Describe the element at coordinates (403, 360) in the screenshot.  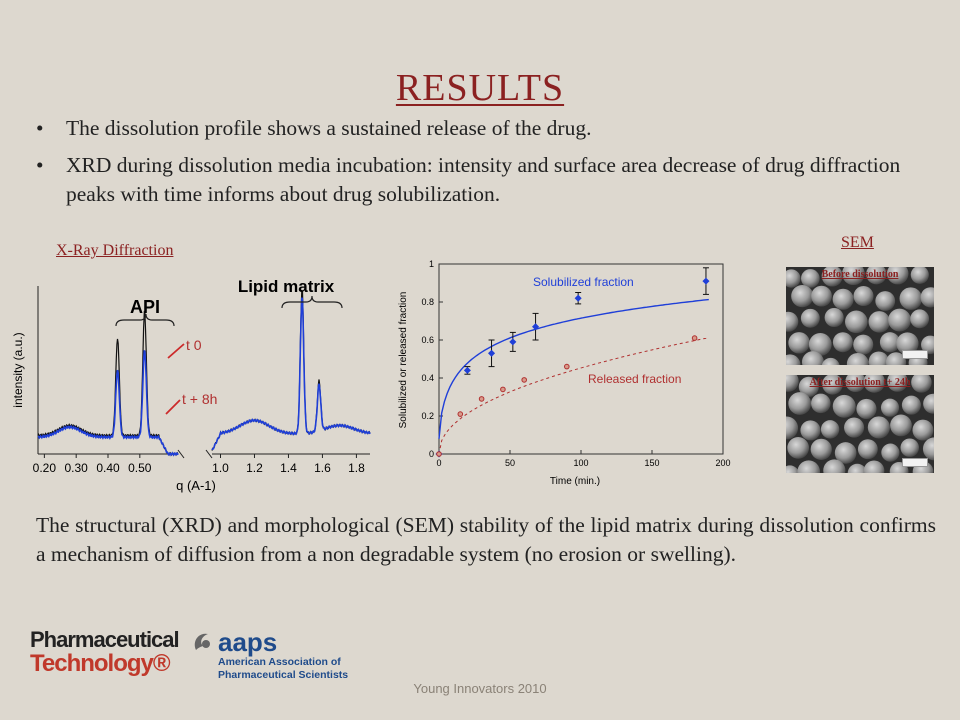
I see `dissolution-ylabel: Solubilized or released fraction` at that location.